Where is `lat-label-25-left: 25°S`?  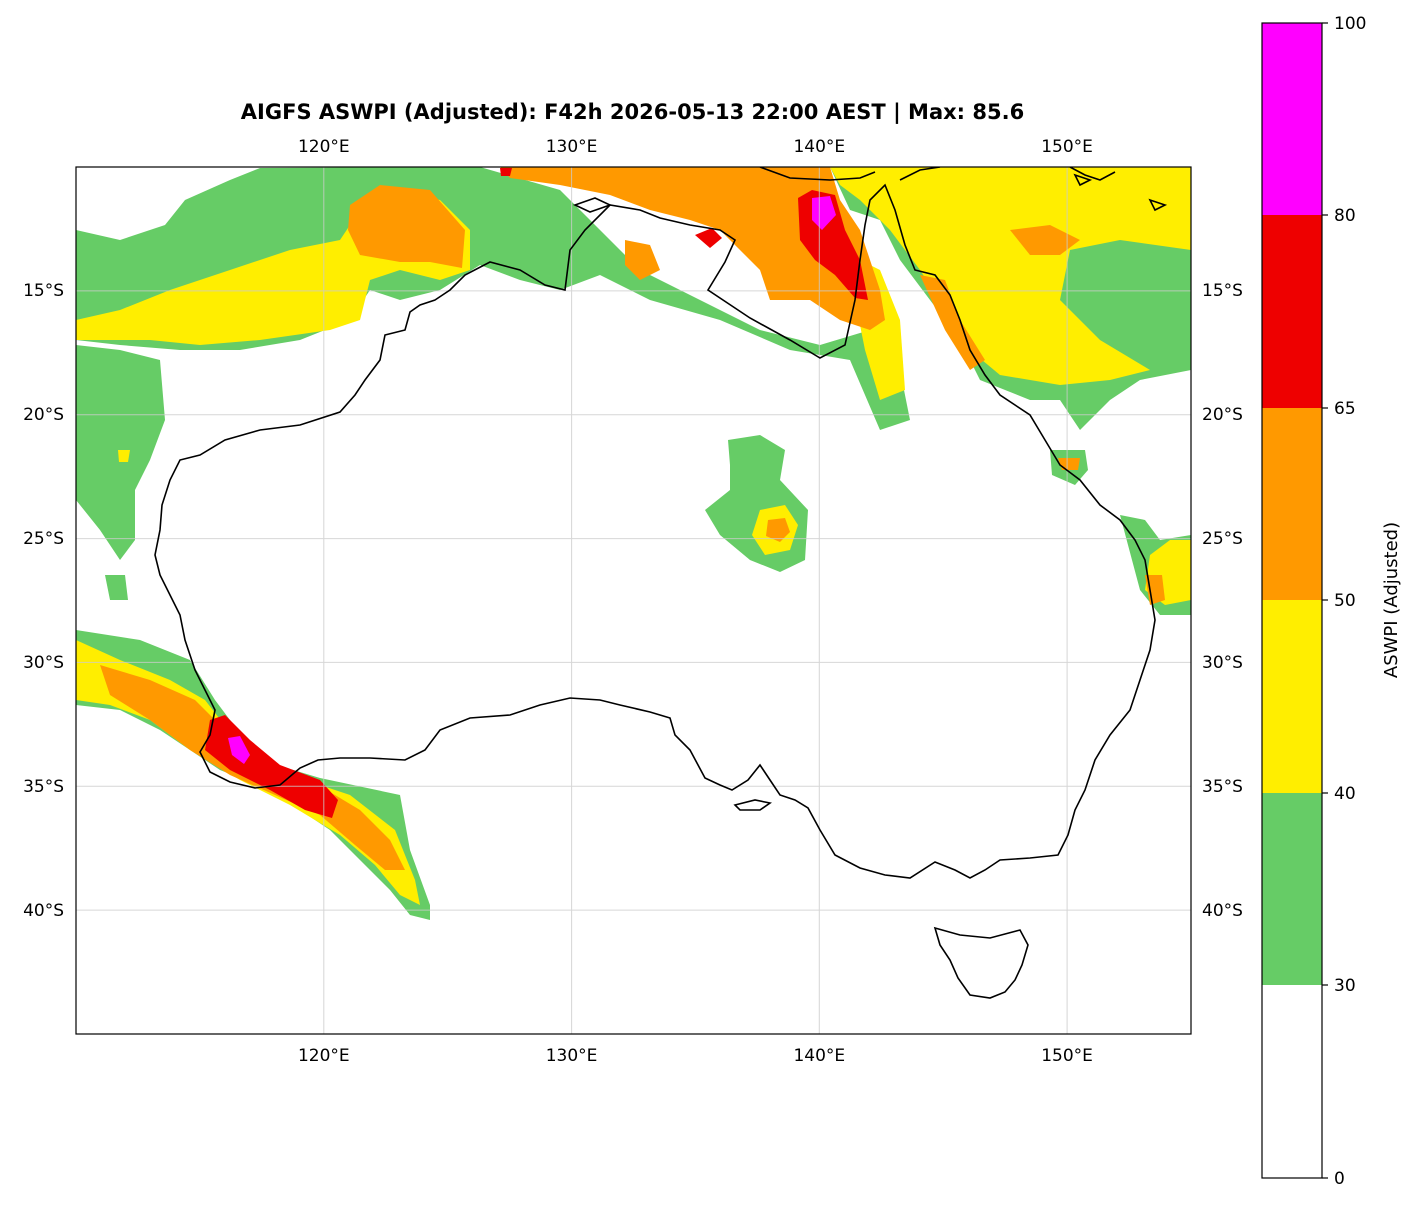
lat-label-25-left: 25°S is located at coordinates (43, 539).